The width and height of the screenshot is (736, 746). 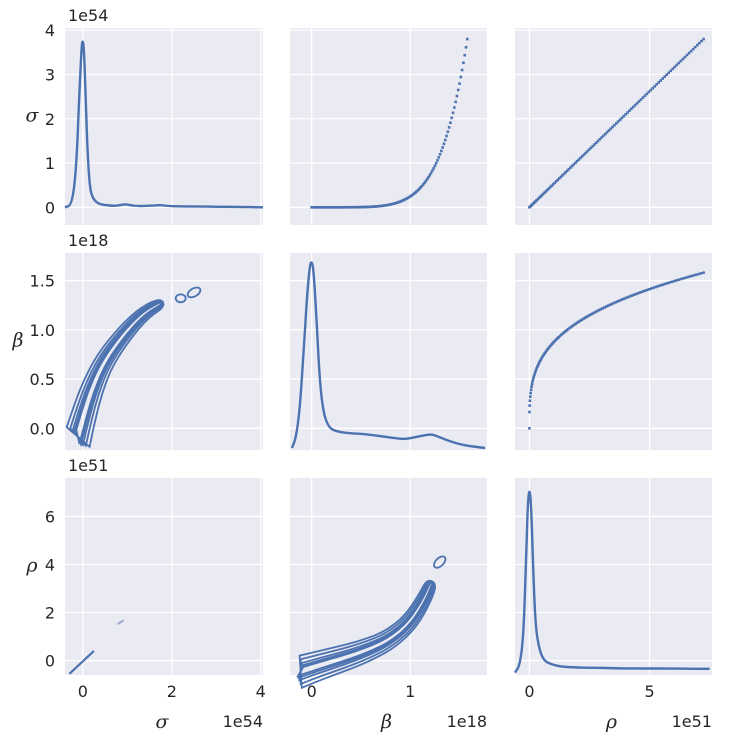 What do you see at coordinates (649, 691) in the screenshot?
I see `x-tick-label: 5` at bounding box center [649, 691].